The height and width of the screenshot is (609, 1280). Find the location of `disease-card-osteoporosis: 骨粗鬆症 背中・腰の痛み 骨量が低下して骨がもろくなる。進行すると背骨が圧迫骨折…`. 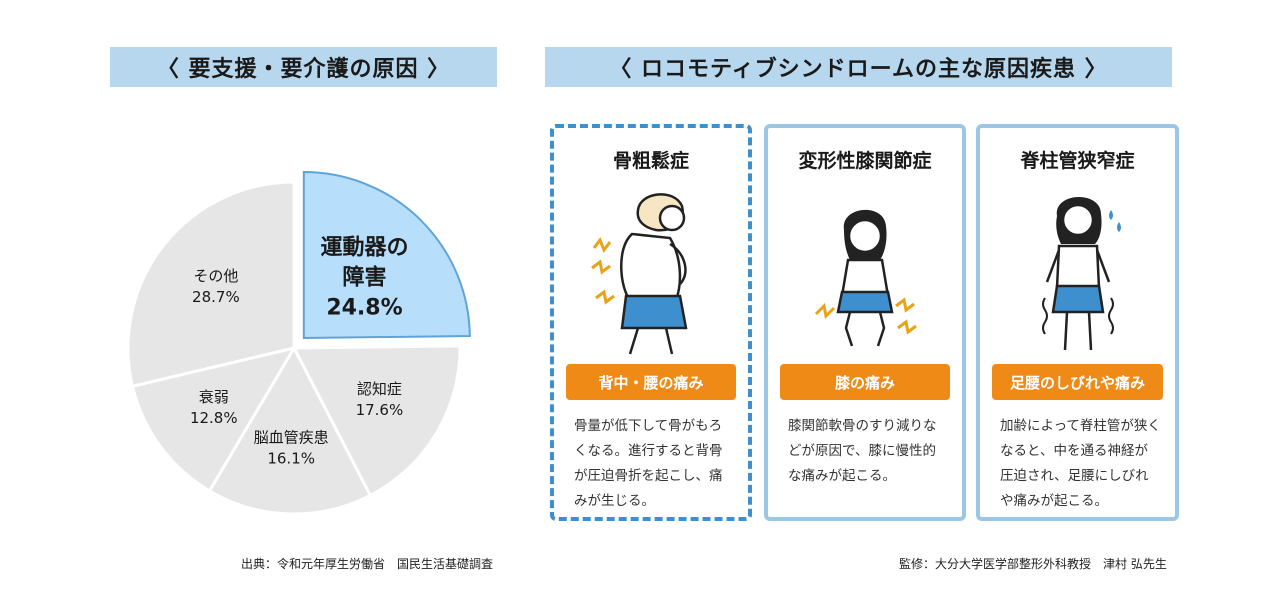

disease-card-osteoporosis: 骨粗鬆症 背中・腰の痛み 骨量が低下して骨がもろくなる。進行すると背骨が圧迫骨折… is located at coordinates (651, 322).